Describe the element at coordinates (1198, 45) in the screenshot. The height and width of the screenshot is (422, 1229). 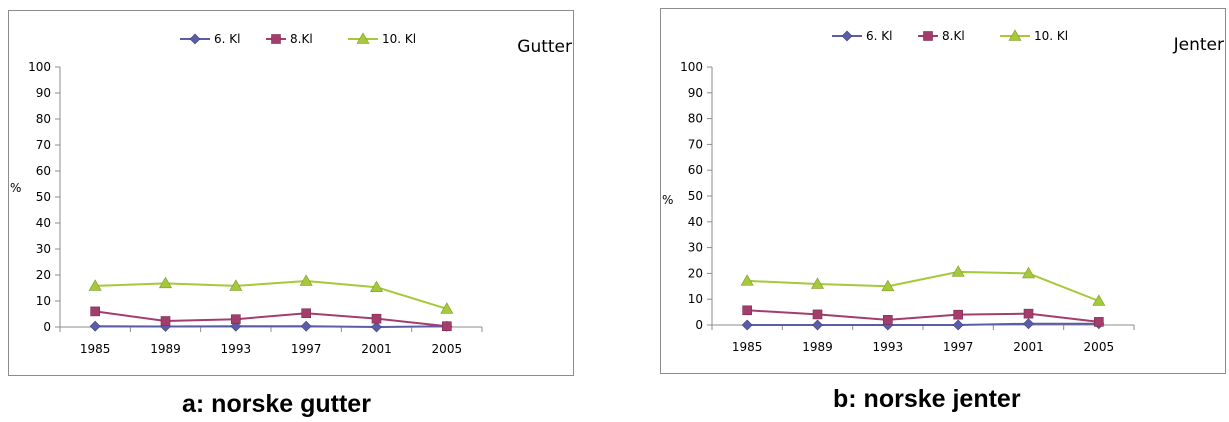
I see `chart-title: Jenter` at that location.